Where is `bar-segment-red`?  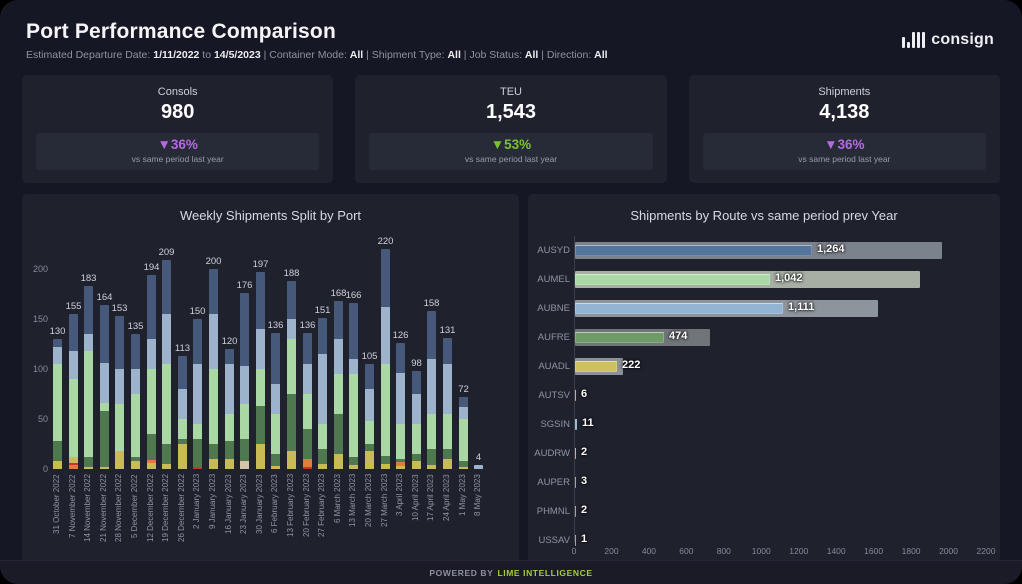 bar-segment-red is located at coordinates (307, 468).